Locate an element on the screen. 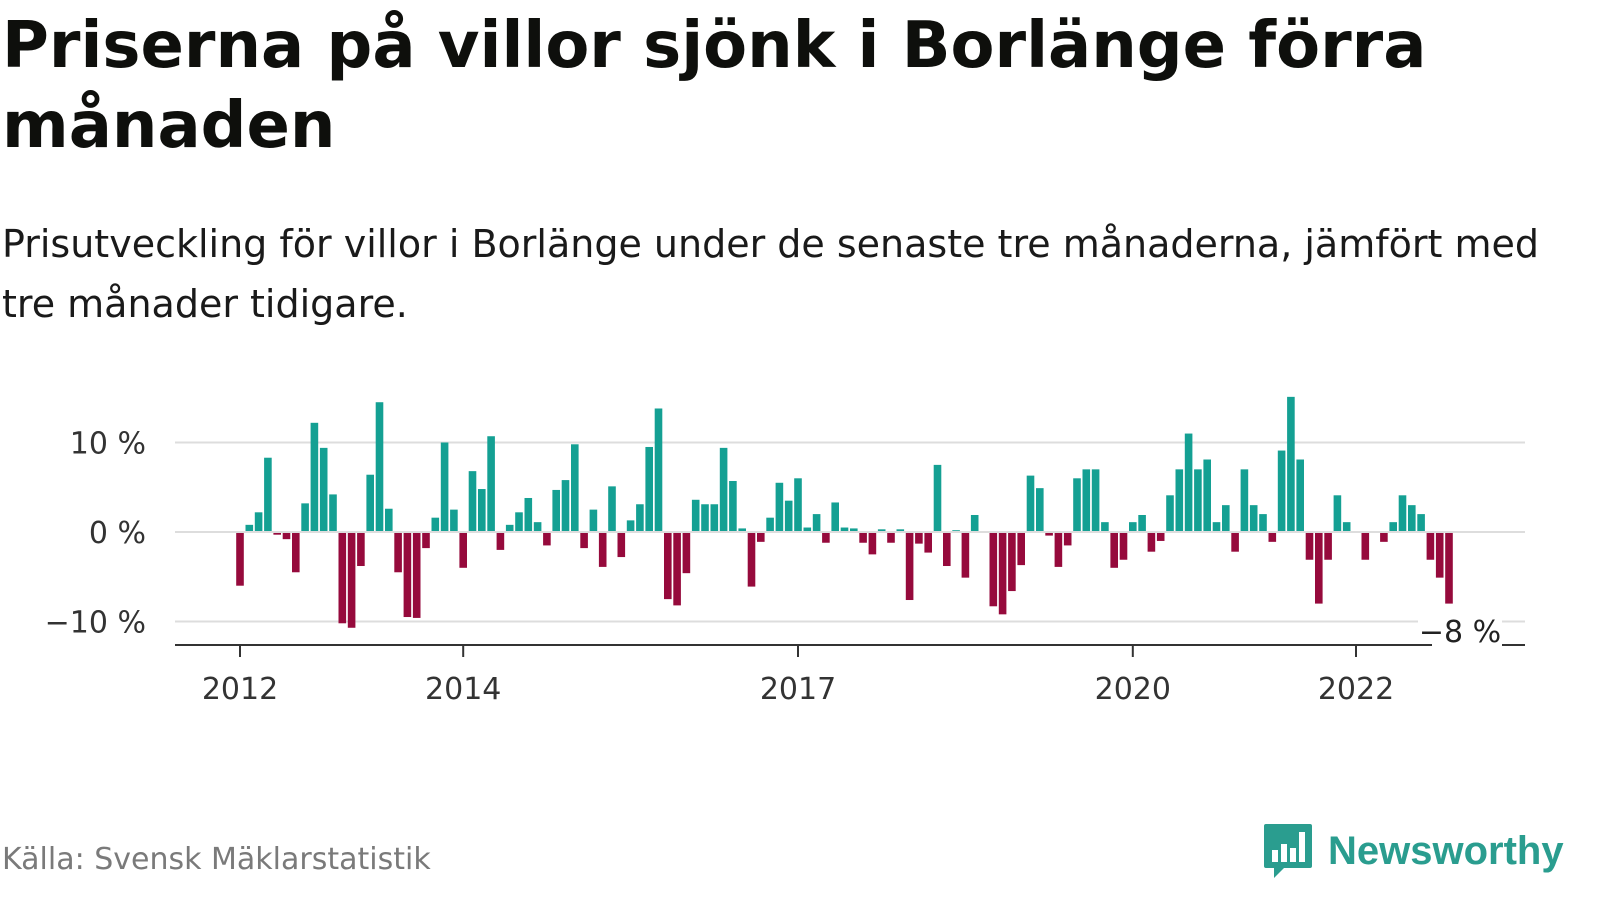 The width and height of the screenshot is (1600, 900). last-value-label: −8 % is located at coordinates (1460, 632).